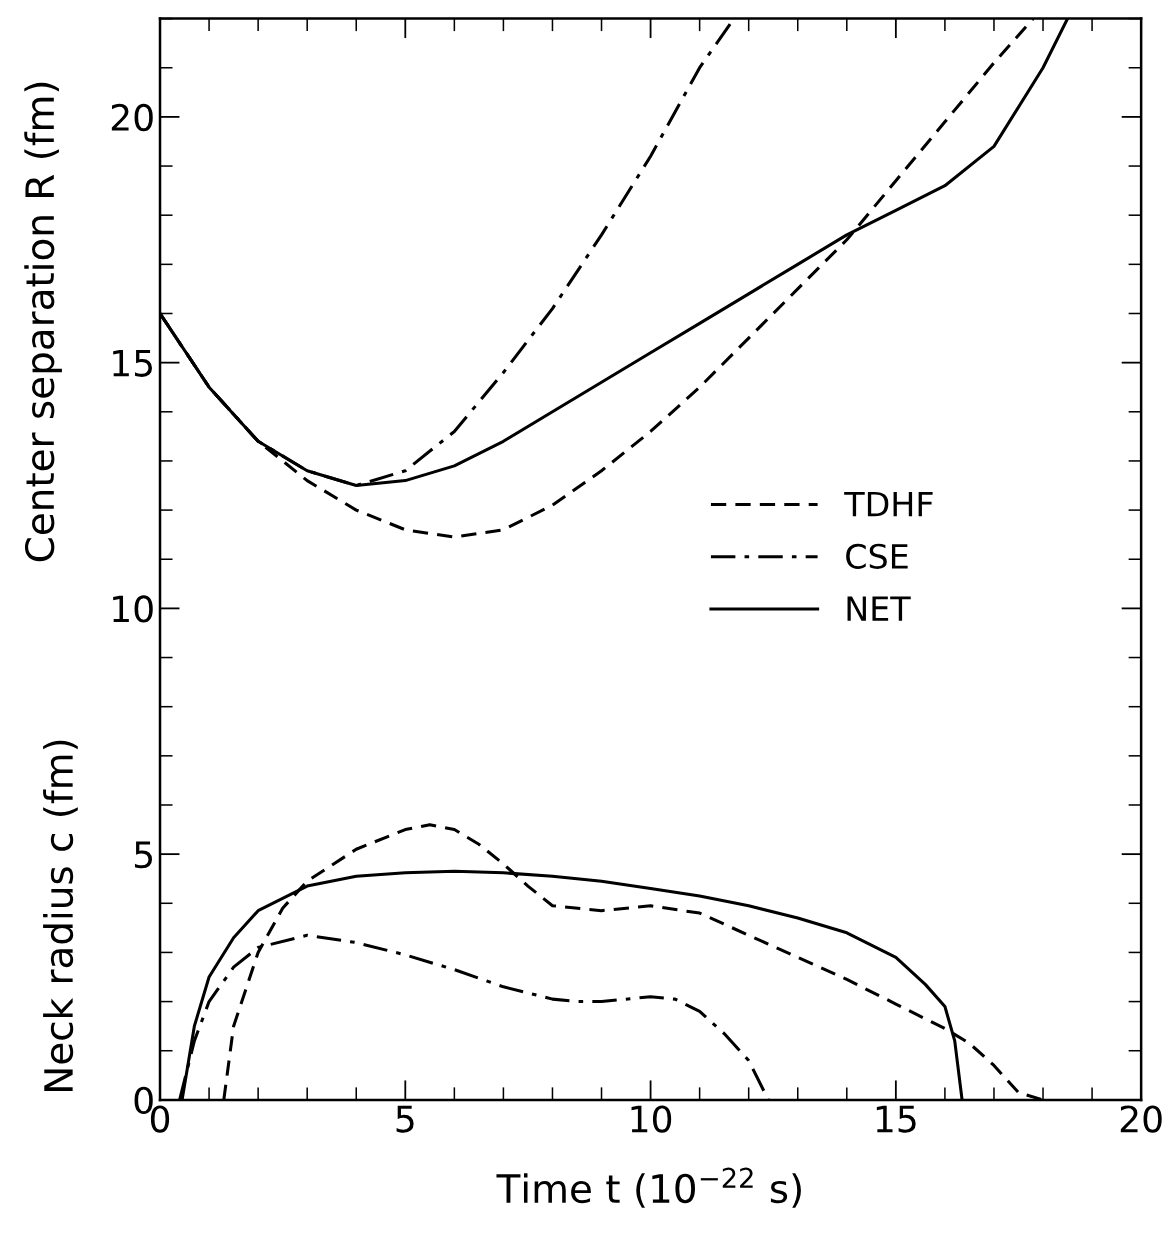  What do you see at coordinates (133, 609) in the screenshot?
I see `y-tick-label: 10` at bounding box center [133, 609].